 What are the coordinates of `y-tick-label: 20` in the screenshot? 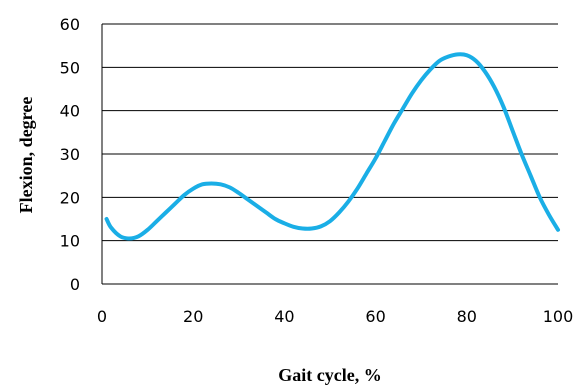 It's located at (70, 197).